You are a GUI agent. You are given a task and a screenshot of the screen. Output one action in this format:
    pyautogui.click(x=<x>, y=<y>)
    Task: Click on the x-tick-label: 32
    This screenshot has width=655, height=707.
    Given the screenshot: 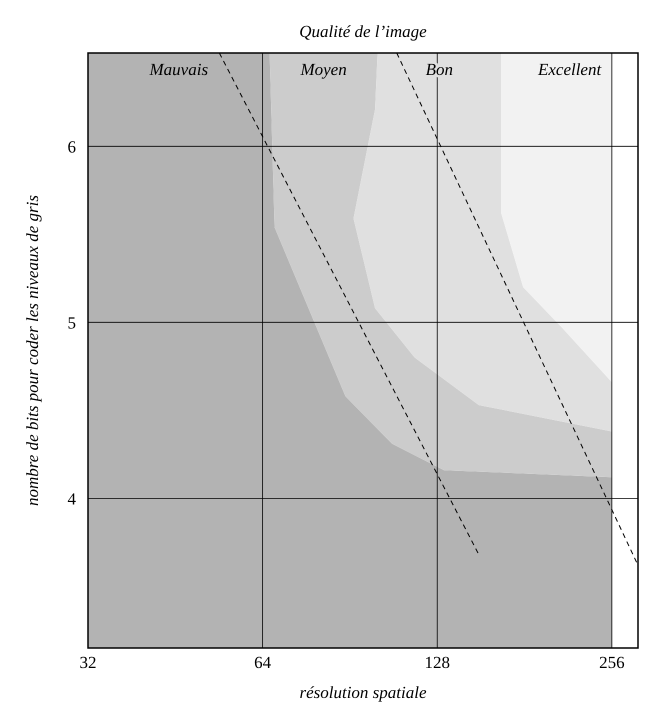 What is the action you would take?
    pyautogui.click(x=88, y=662)
    